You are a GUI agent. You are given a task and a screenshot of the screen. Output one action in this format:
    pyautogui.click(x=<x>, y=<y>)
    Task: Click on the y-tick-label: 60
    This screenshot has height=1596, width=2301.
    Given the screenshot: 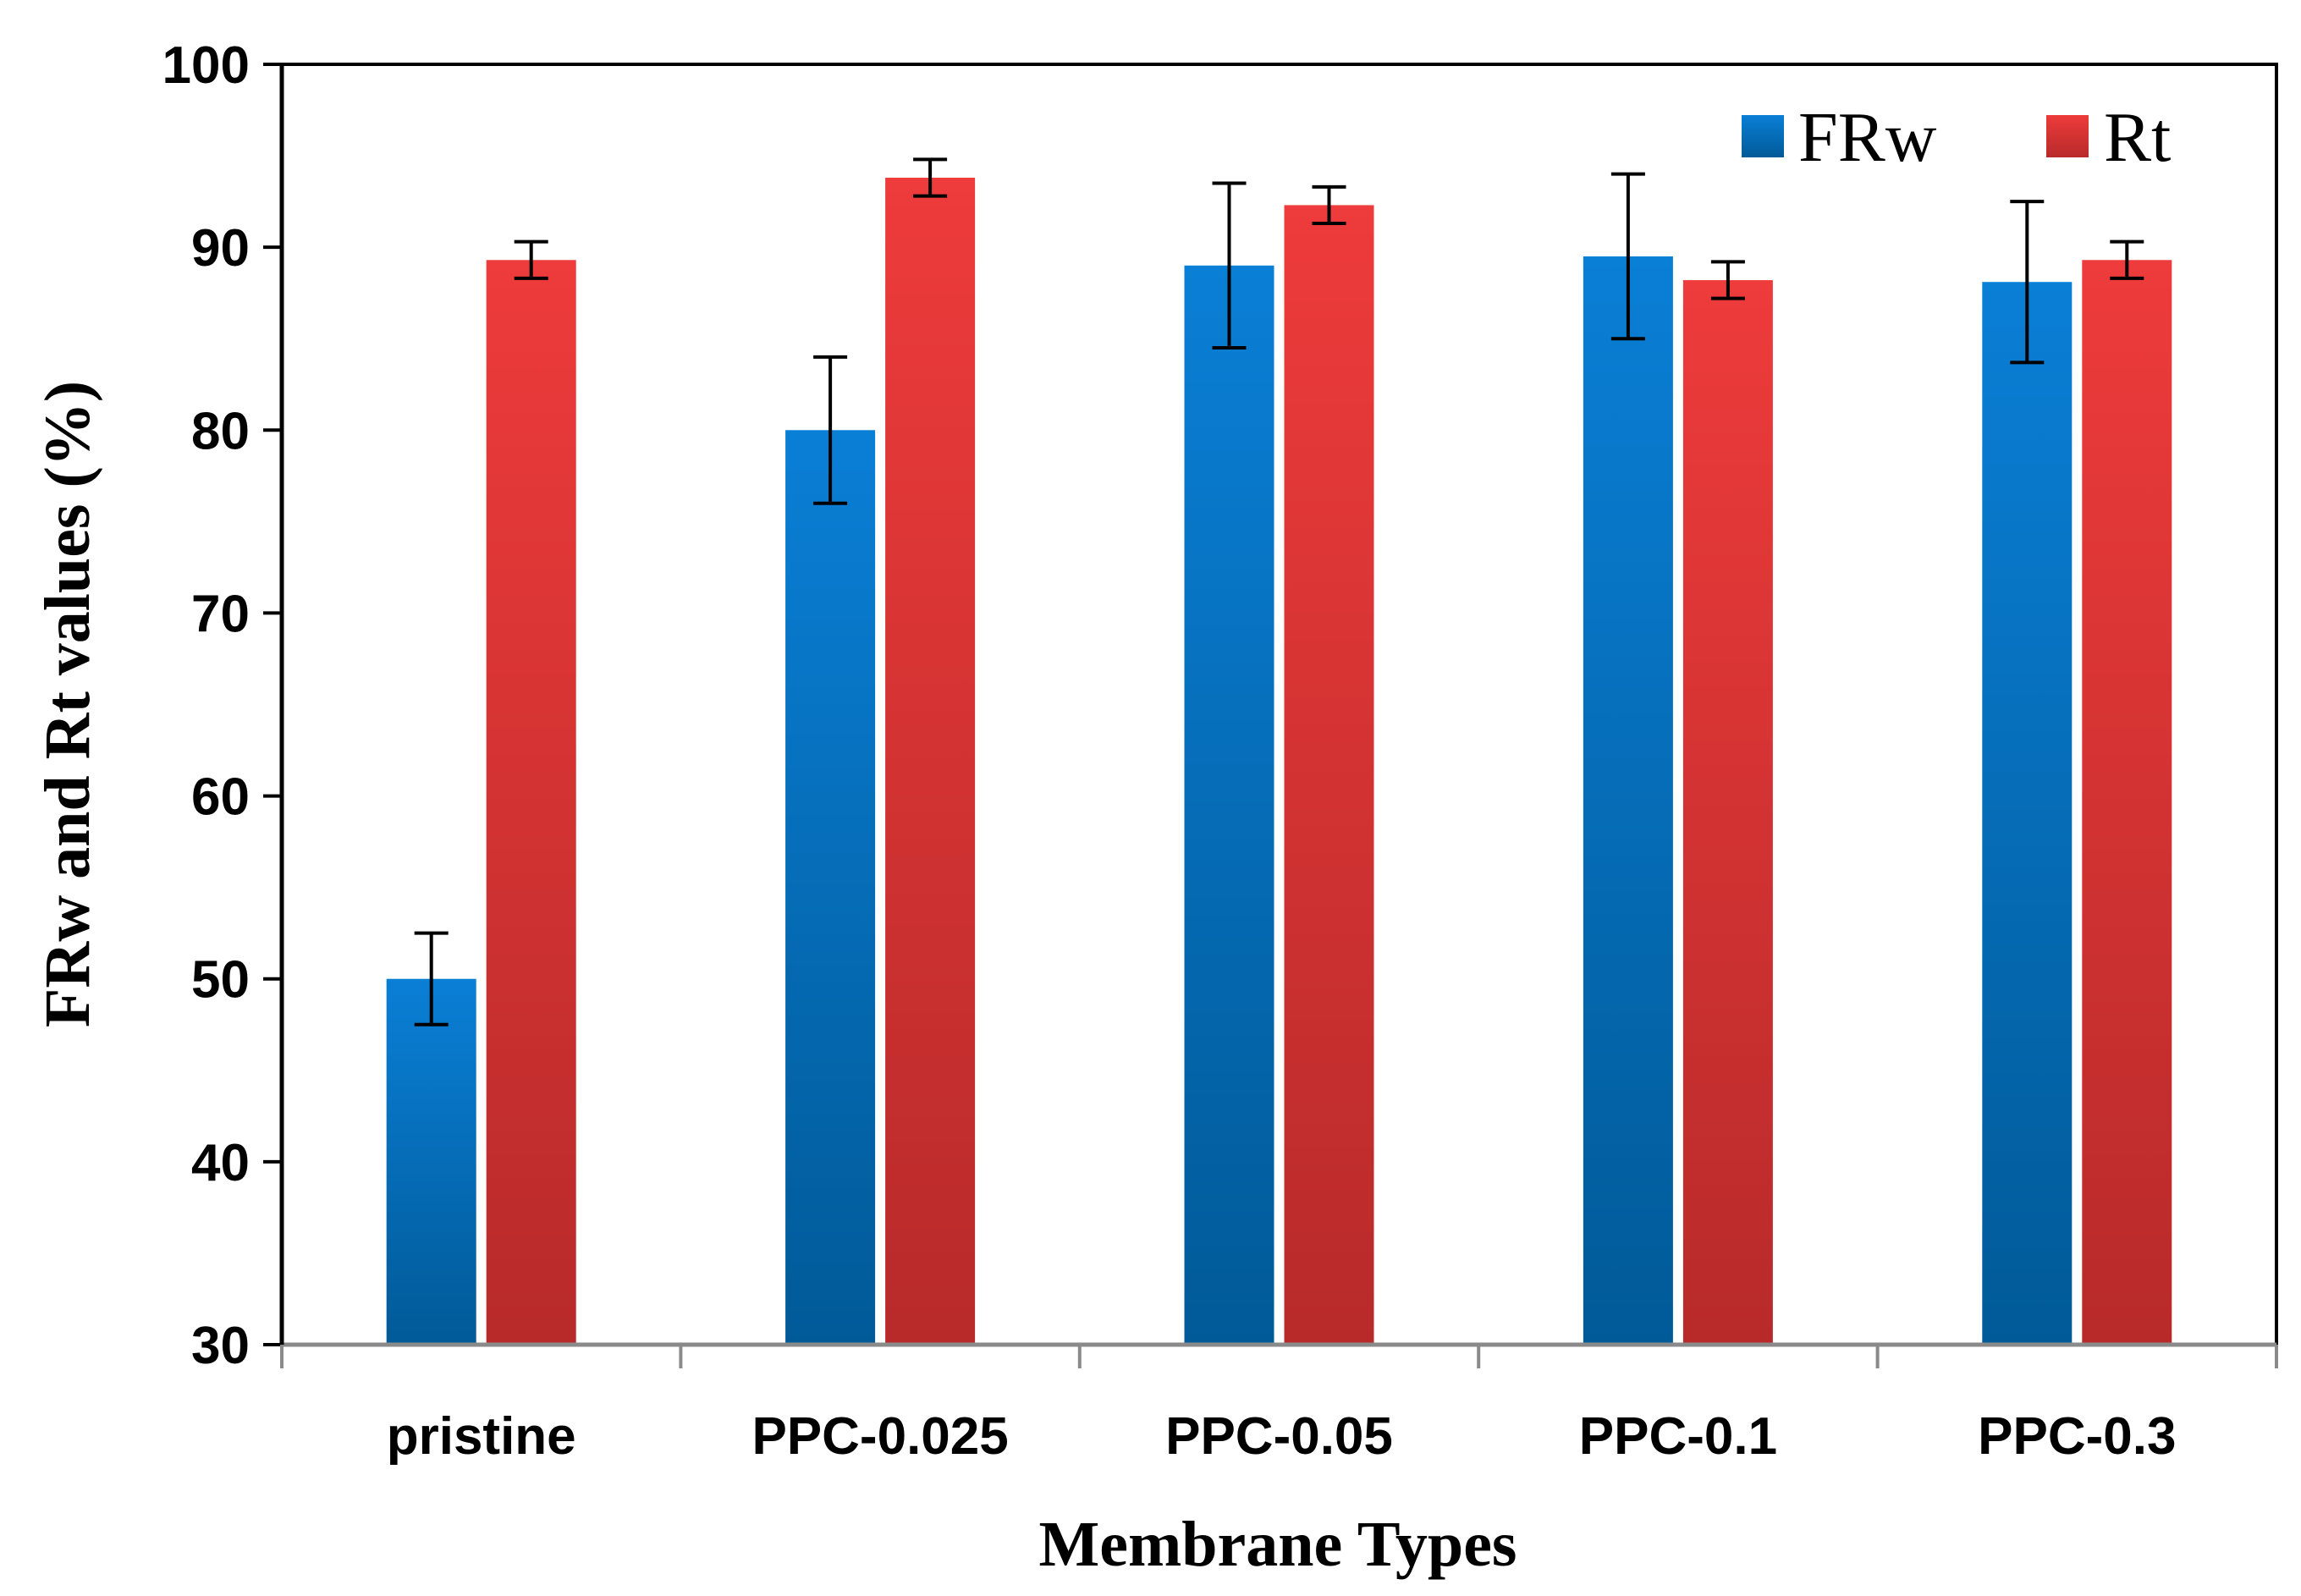 What is the action you would take?
    pyautogui.click(x=220, y=797)
    